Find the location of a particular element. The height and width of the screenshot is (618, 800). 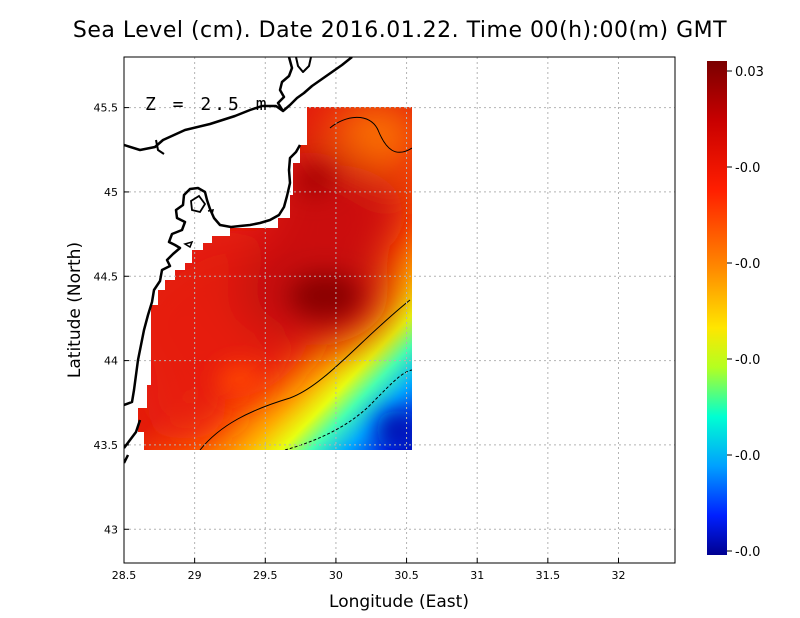

colorbar: 0.03 -0.0 -0.0 -0.0 -0.0 -0.0 is located at coordinates (735, 310).